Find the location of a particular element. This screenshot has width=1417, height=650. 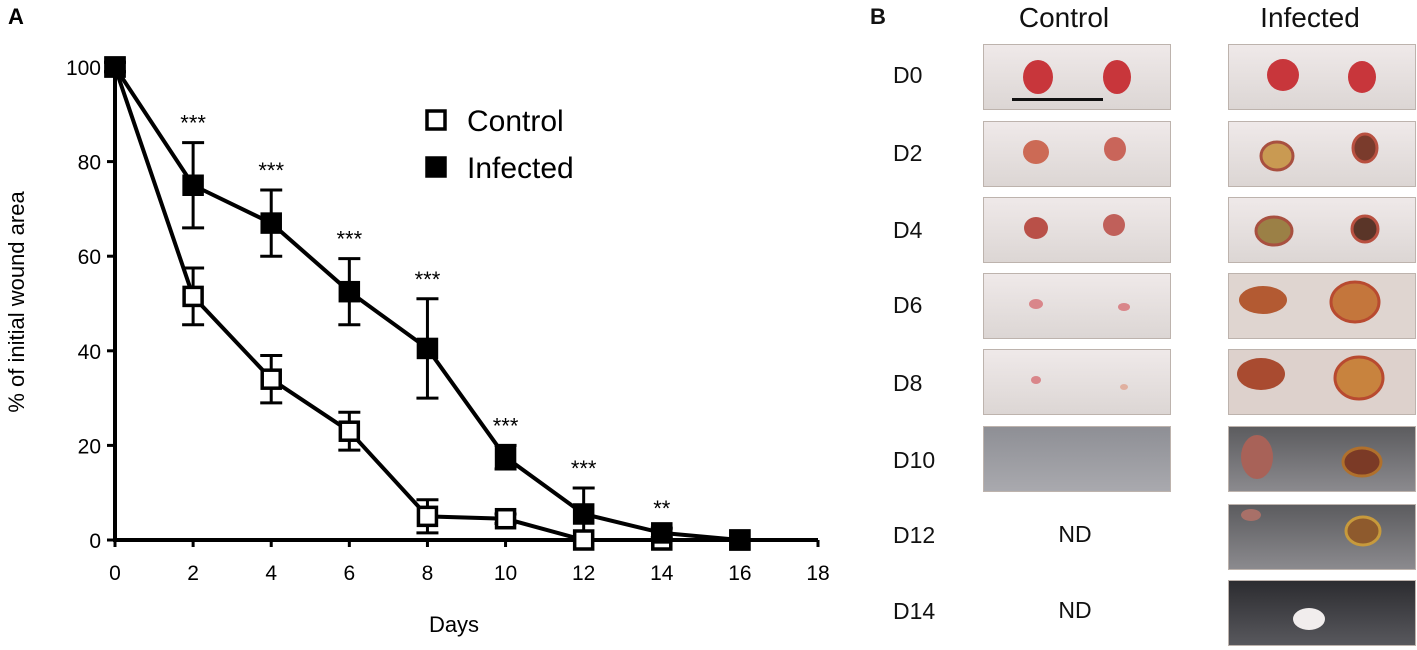

y-tick-label-80: 80 is located at coordinates (89, 163).